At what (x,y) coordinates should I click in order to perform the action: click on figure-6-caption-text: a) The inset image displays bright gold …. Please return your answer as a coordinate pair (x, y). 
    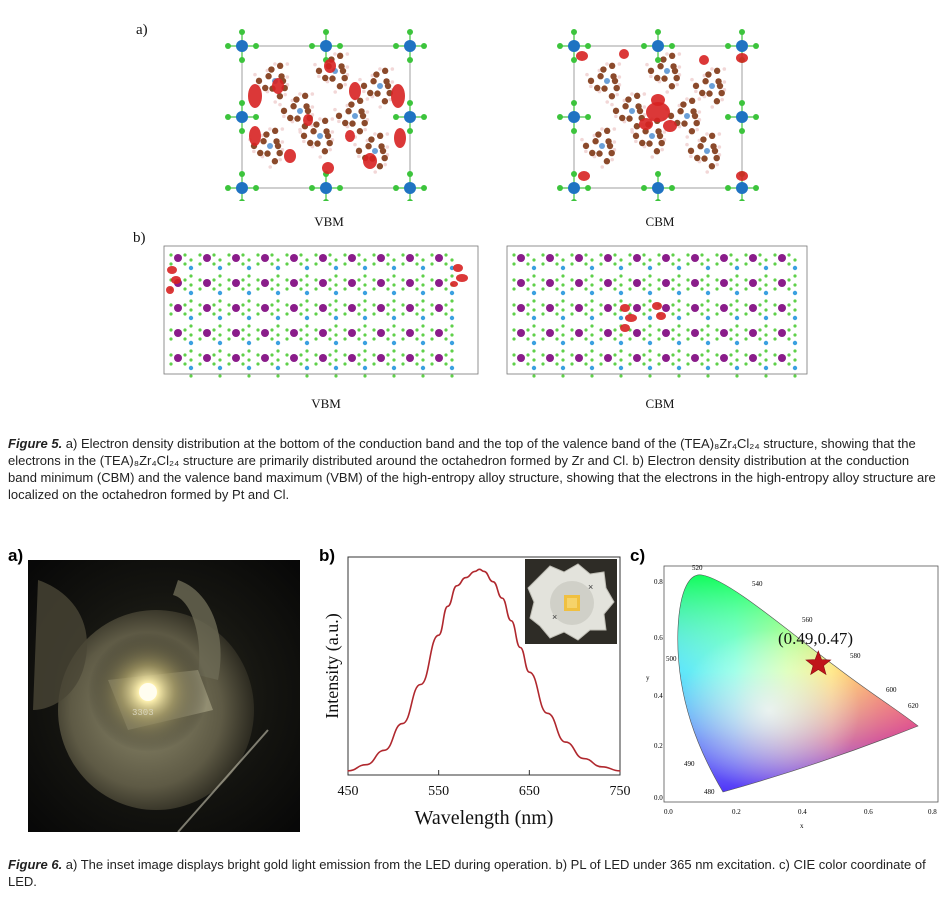
    Looking at the image, I should click on (467, 873).